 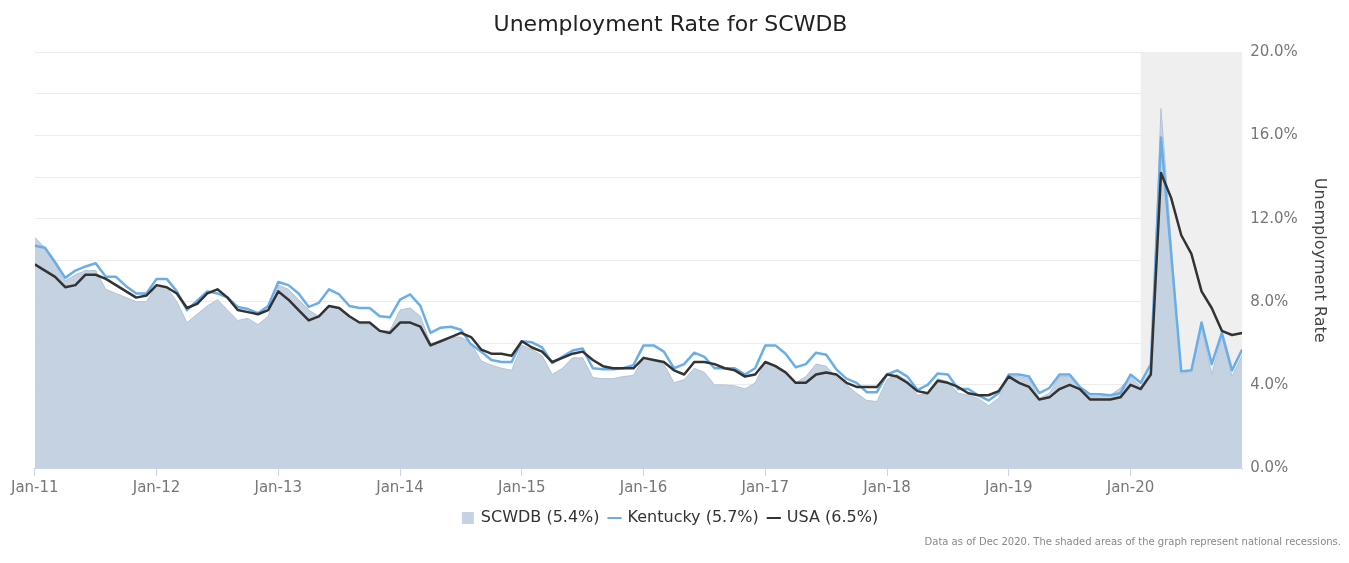 I want to click on chart-title: Unemployment Rate for SCWDB, so click(x=670, y=23).